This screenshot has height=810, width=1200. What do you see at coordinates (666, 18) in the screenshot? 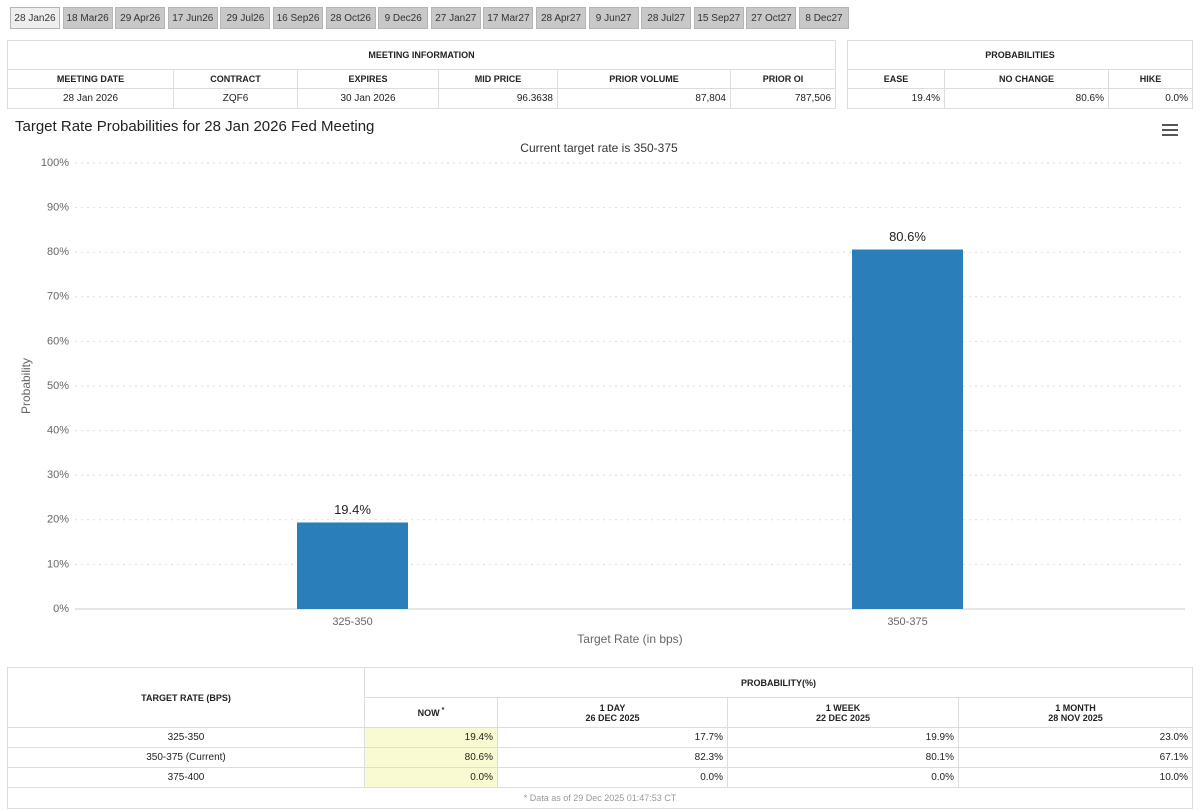
I see `date-tab: 28 Jul27` at bounding box center [666, 18].